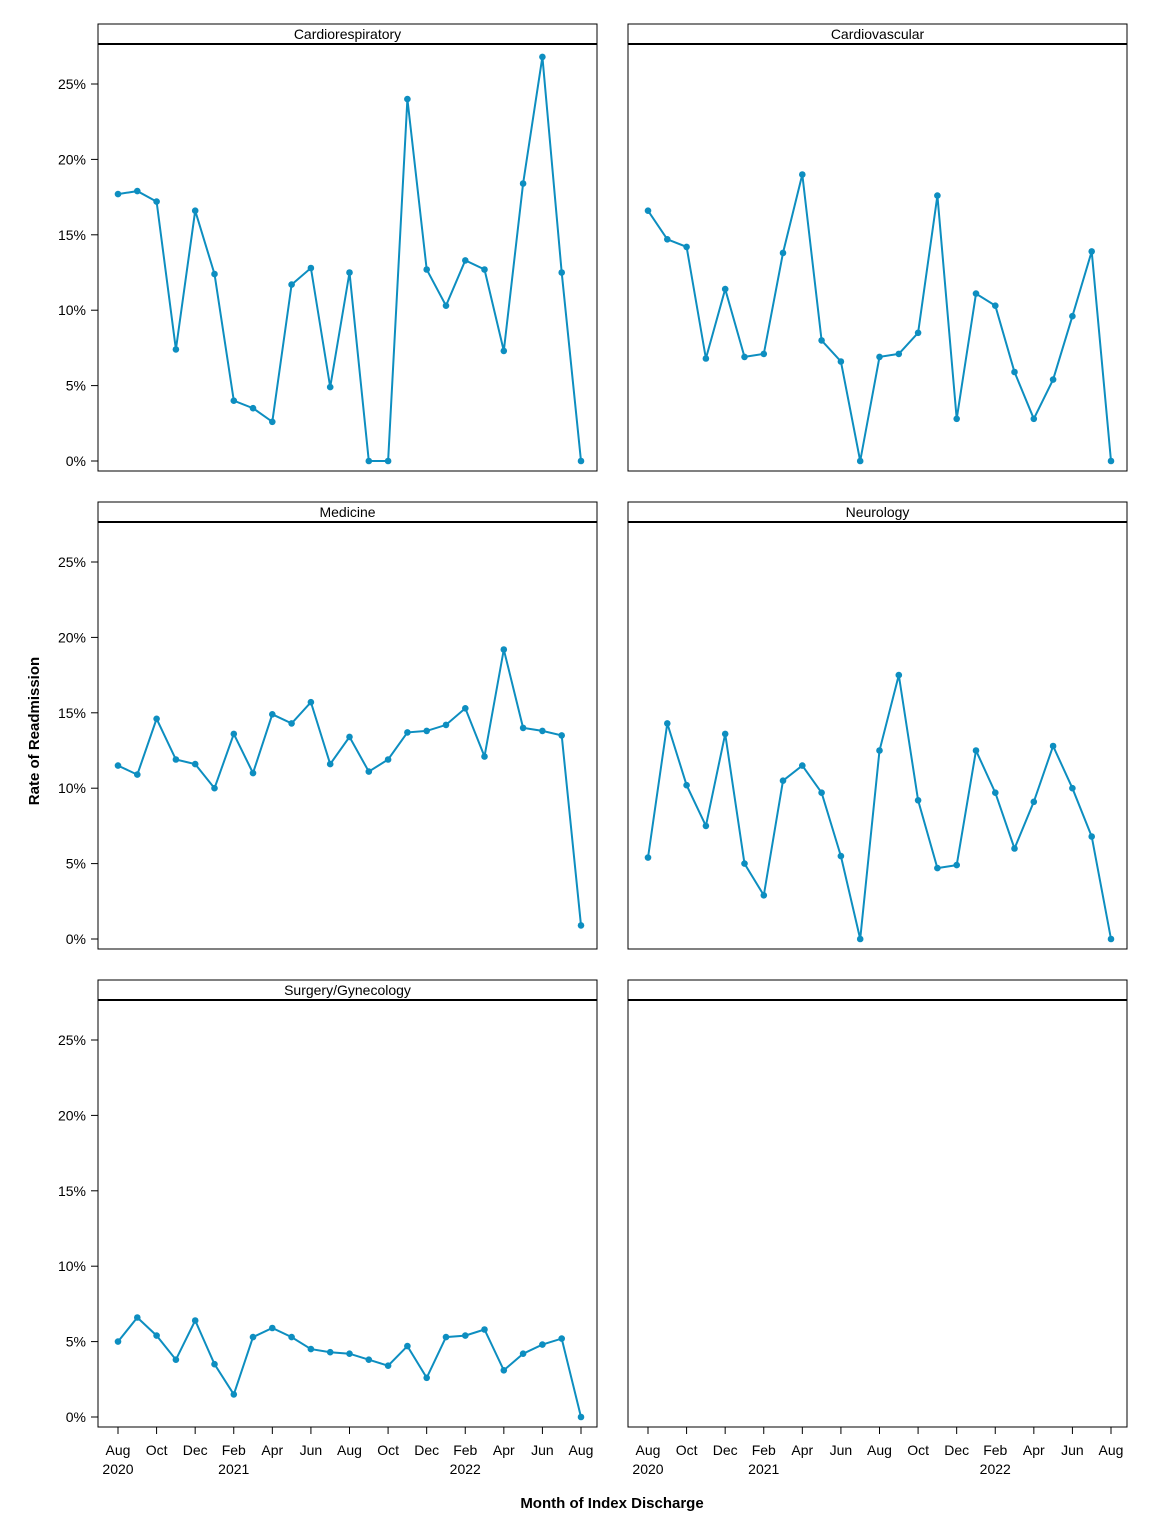 The height and width of the screenshot is (1536, 1152). Describe the element at coordinates (347, 1203) in the screenshot. I see `panel-5: Surgery/Gynecology` at that location.